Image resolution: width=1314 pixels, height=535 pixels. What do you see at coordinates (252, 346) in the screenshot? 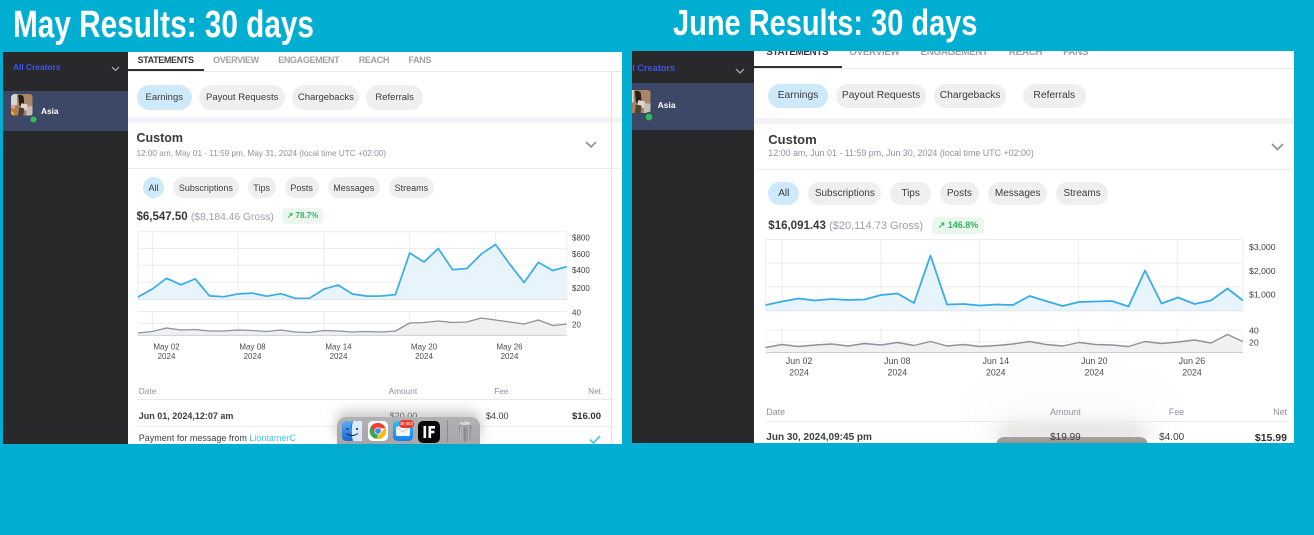
I see `svg-text: May 08` at bounding box center [252, 346].